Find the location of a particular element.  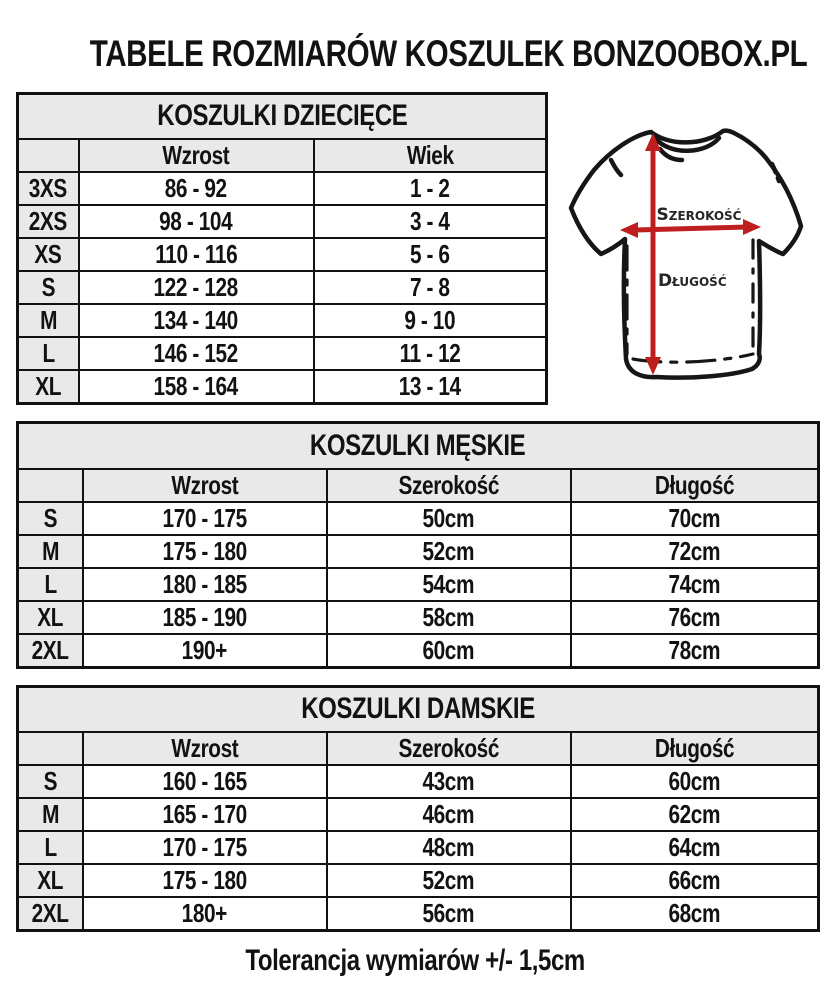

width-arrow-head-left is located at coordinates (629, 230).